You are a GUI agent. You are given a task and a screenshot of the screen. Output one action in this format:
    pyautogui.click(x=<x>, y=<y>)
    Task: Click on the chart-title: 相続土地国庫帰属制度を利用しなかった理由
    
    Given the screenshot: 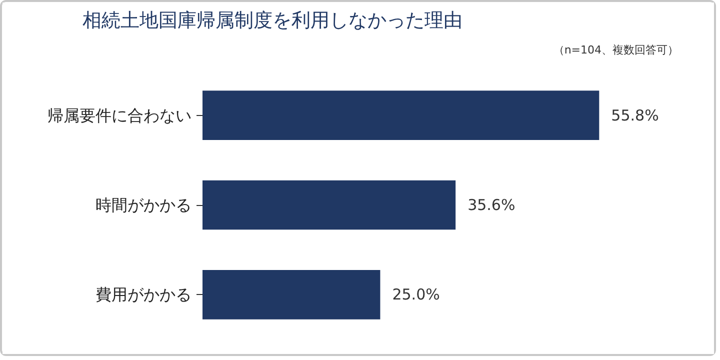 What is the action you would take?
    pyautogui.click(x=272, y=21)
    